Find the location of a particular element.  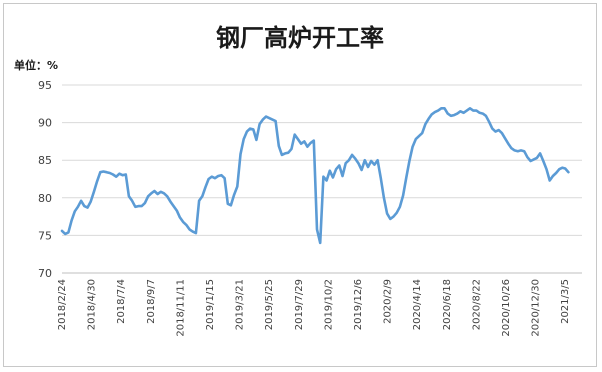

x-tick-label: 2019/3/21 is located at coordinates (240, 304).